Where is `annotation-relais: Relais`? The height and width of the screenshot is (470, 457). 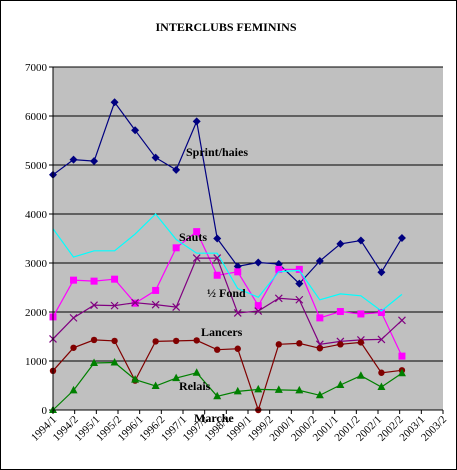
annotation-relais: Relais is located at coordinates (195, 386).